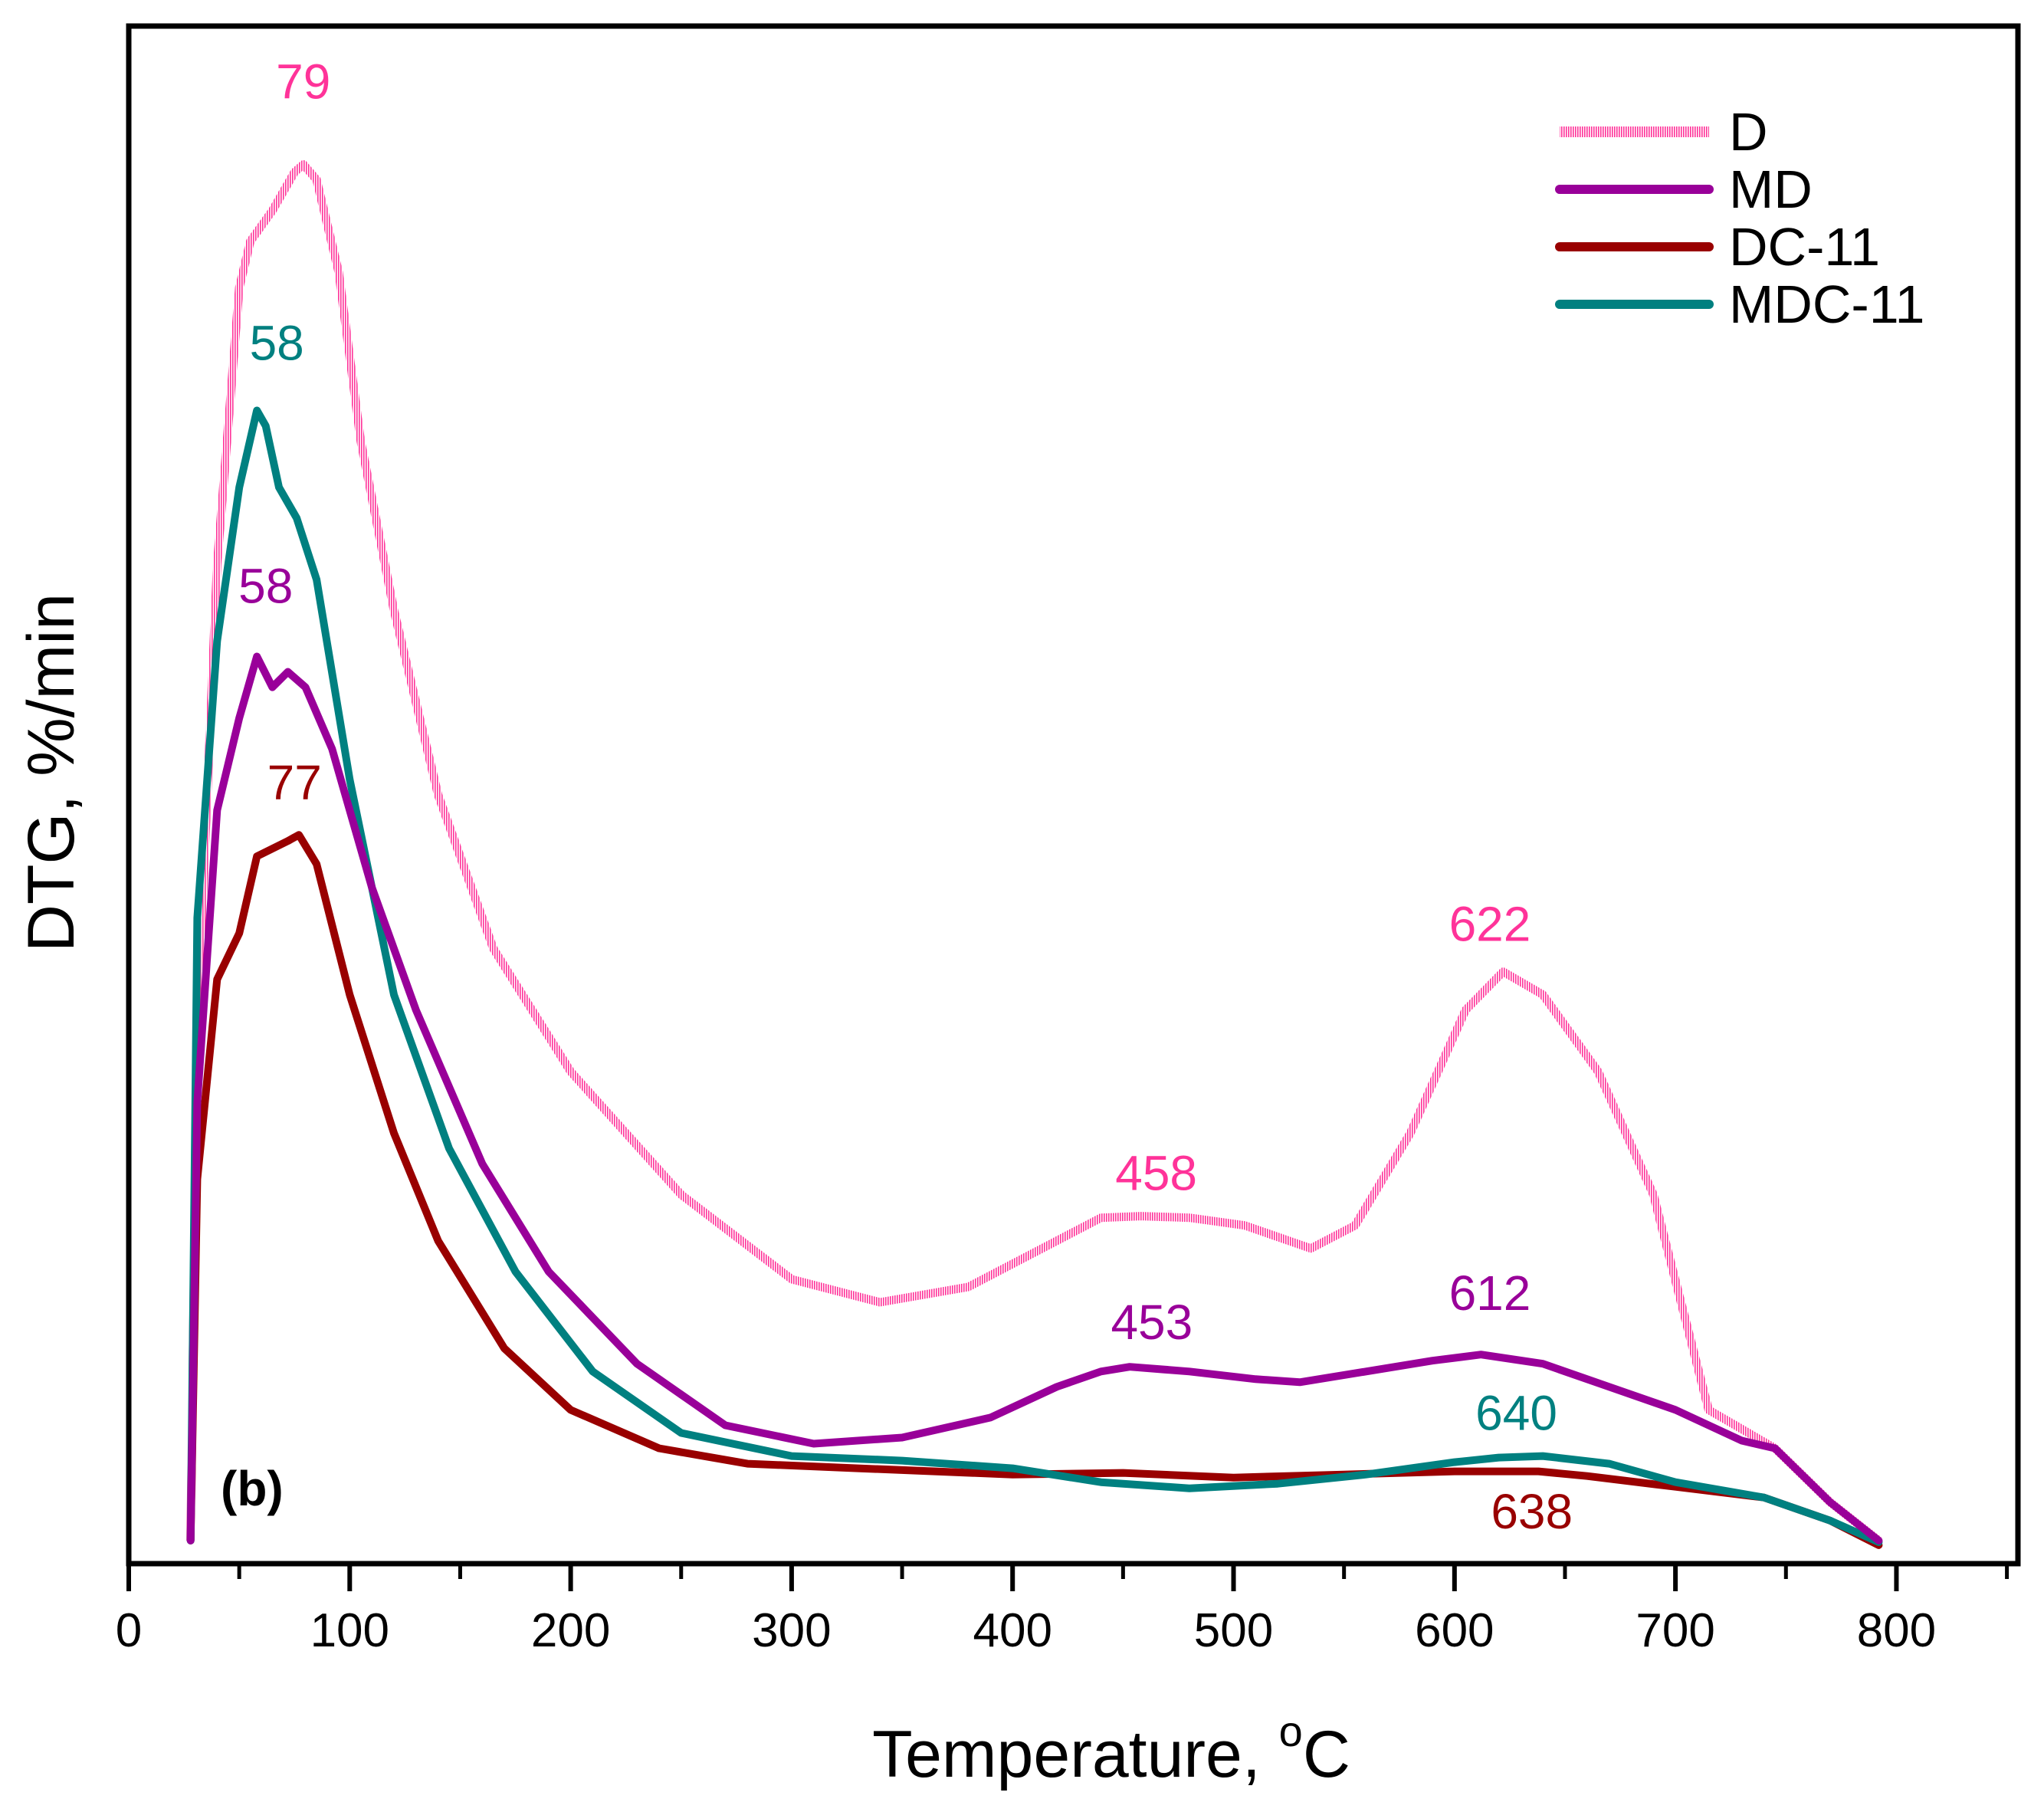 This screenshot has height=1812, width=2044. What do you see at coordinates (1771, 189) in the screenshot?
I see `legend-md-label: MD` at bounding box center [1771, 189].